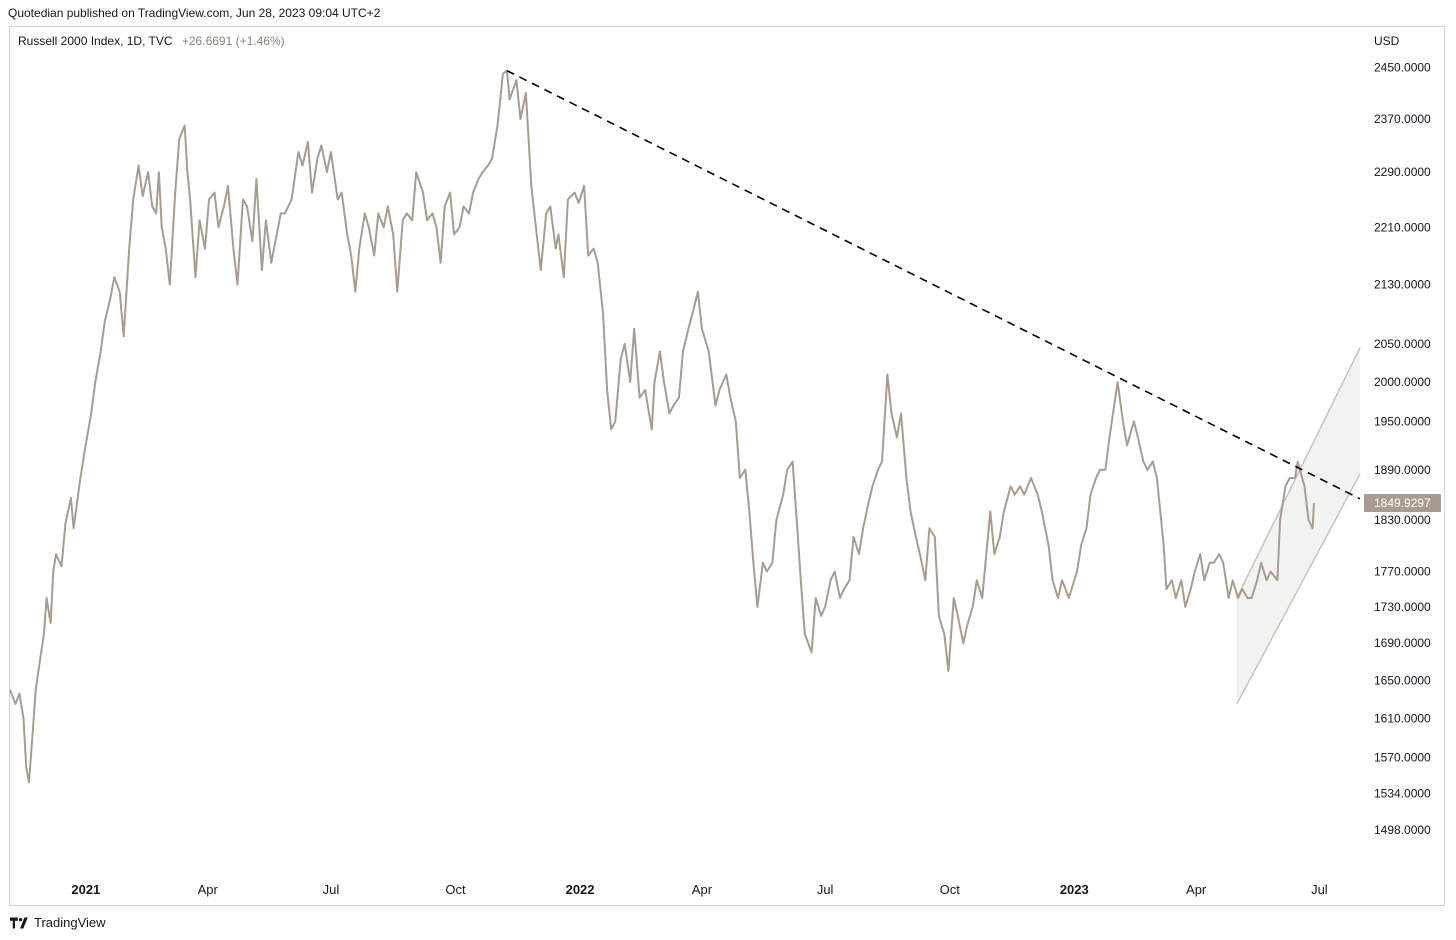 This screenshot has width=1456, height=940. What do you see at coordinates (1402, 284) in the screenshot?
I see `y-tick-label: 2130.0000` at bounding box center [1402, 284].